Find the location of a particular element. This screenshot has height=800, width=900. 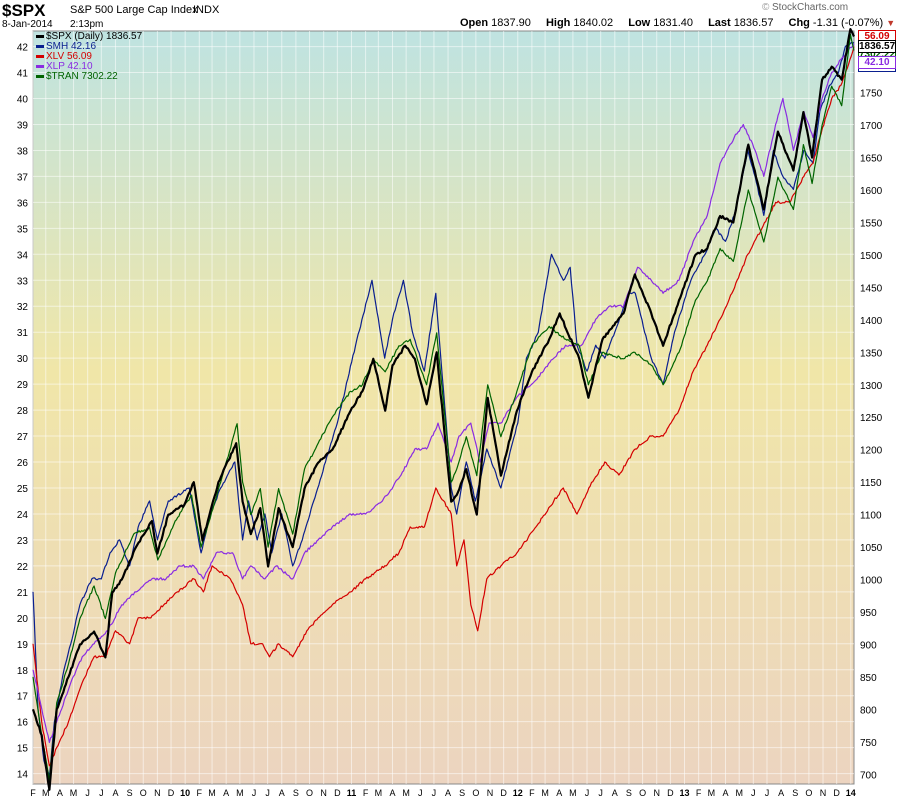

last-value: 1836.57 is located at coordinates (753, 23).